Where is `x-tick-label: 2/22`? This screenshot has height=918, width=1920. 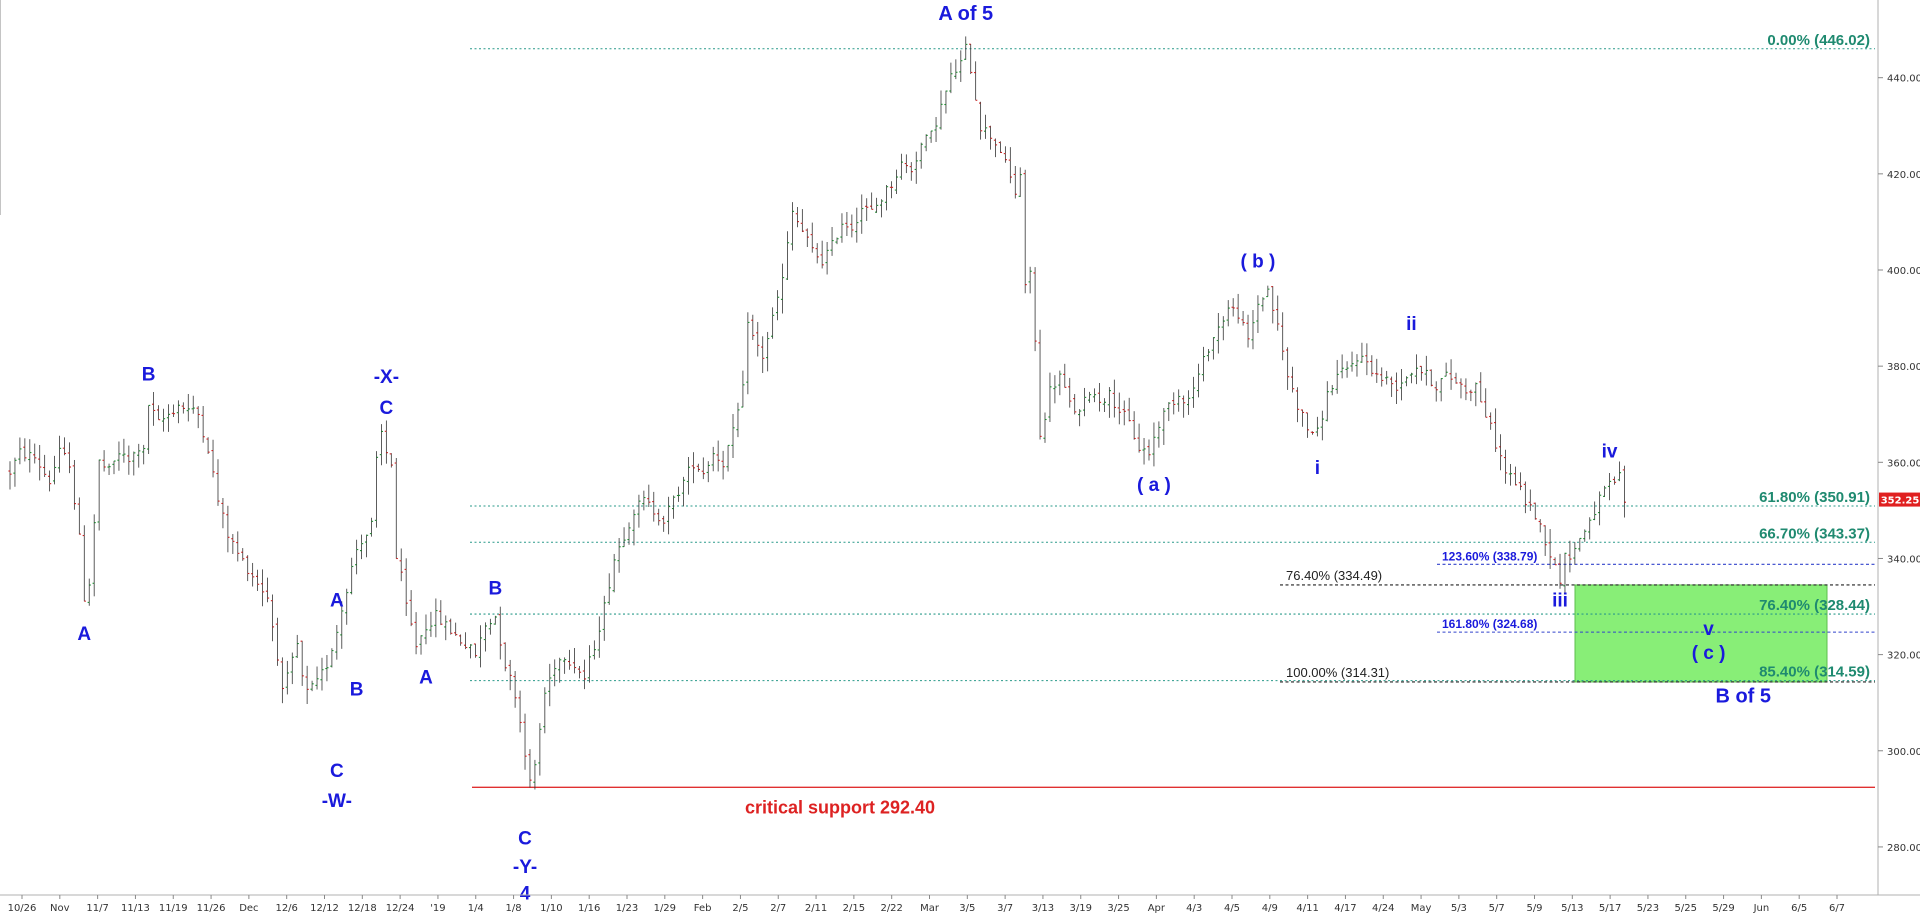 x-tick-label: 2/22 is located at coordinates (891, 908).